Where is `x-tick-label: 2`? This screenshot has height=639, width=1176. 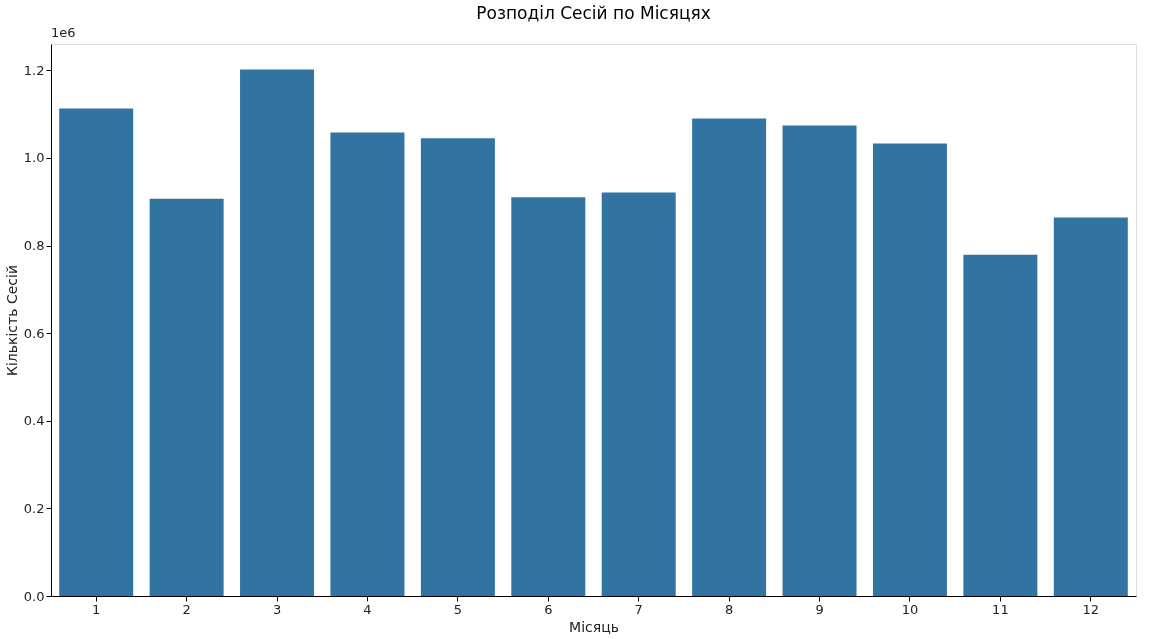 x-tick-label: 2 is located at coordinates (186, 609).